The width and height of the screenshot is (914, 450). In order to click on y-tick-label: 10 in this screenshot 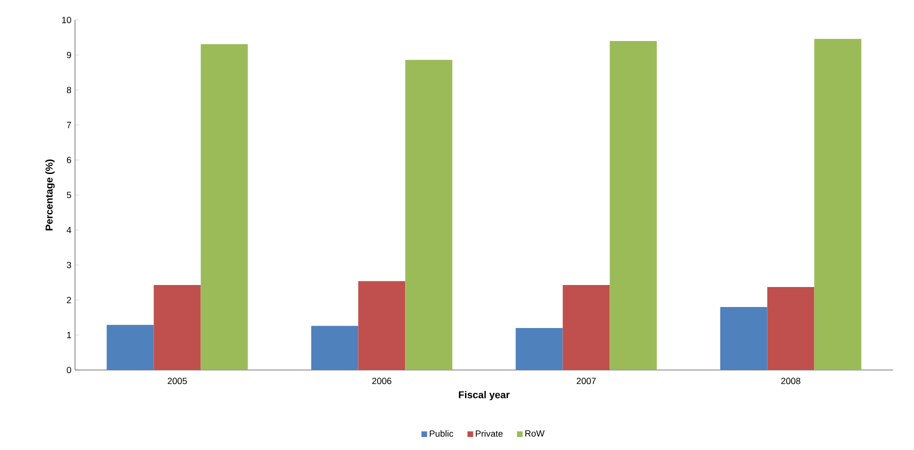, I will do `click(67, 20)`.